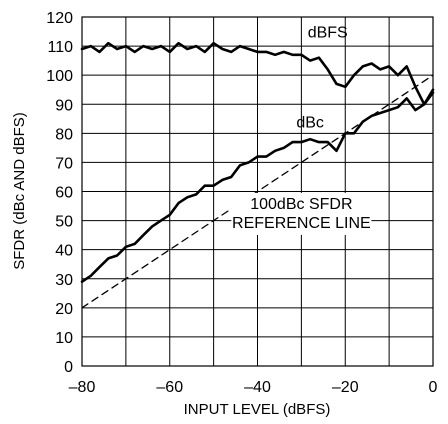 The height and width of the screenshot is (424, 448). I want to click on y-tick-label: 10, so click(64, 338).